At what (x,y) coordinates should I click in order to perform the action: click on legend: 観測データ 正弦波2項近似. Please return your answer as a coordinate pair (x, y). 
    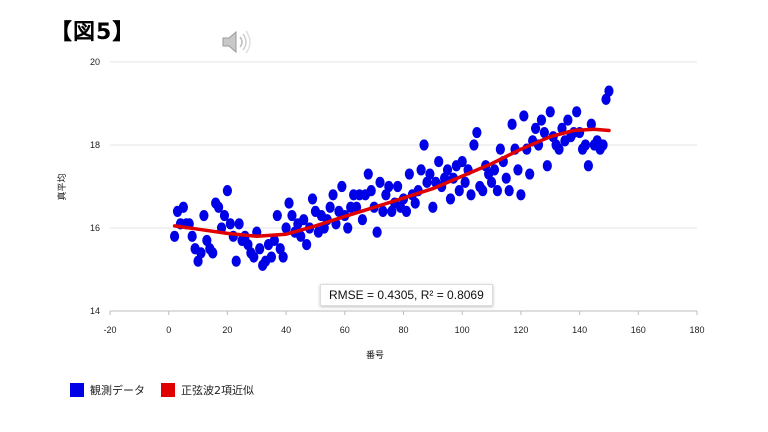
    Looking at the image, I should click on (170, 390).